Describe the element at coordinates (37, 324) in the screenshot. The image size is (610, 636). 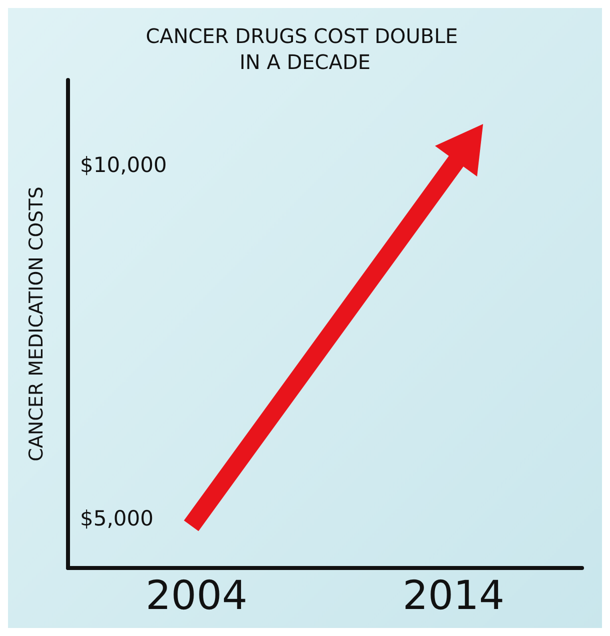
I see `y-axis-title: CANCER MEDICATION COSTS` at that location.